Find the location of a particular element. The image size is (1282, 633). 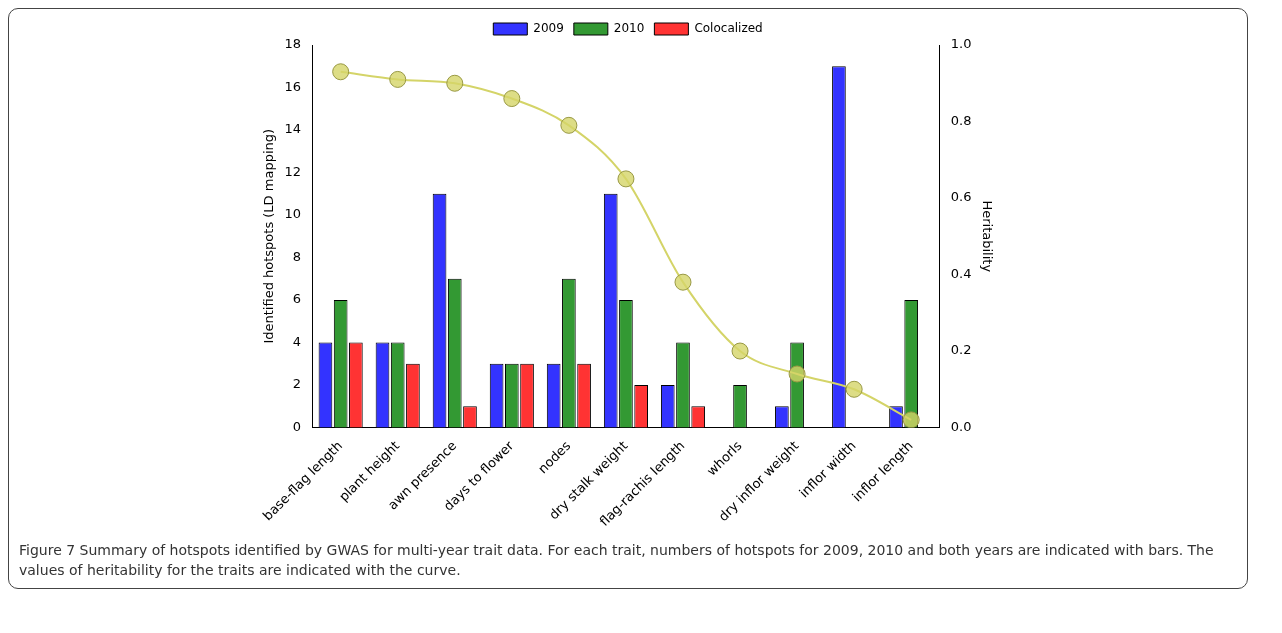

y-tick-label: 6 is located at coordinates (297, 299).